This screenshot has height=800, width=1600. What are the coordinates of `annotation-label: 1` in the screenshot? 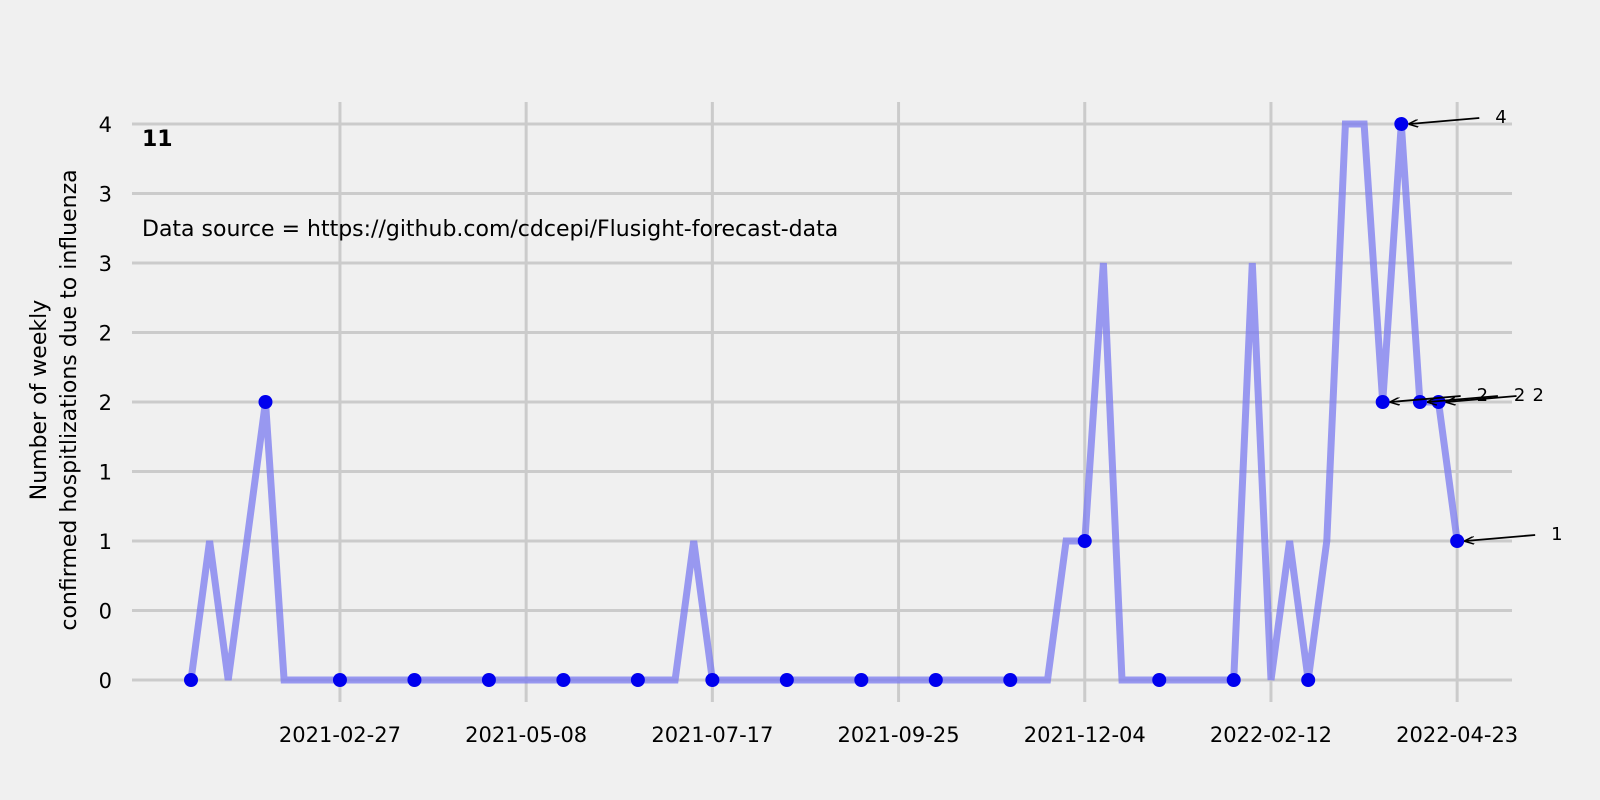 It's located at (1556, 534).